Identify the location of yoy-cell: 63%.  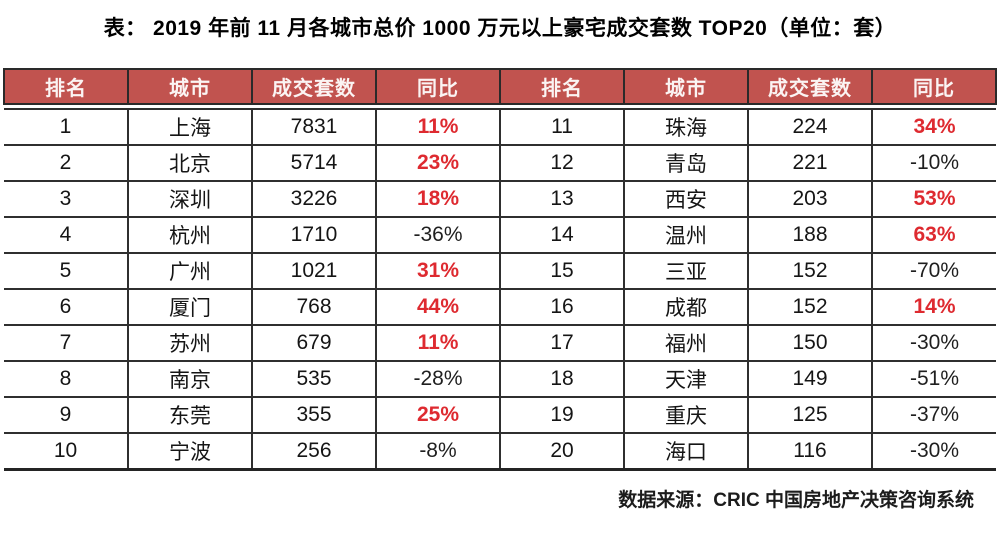
(933, 235).